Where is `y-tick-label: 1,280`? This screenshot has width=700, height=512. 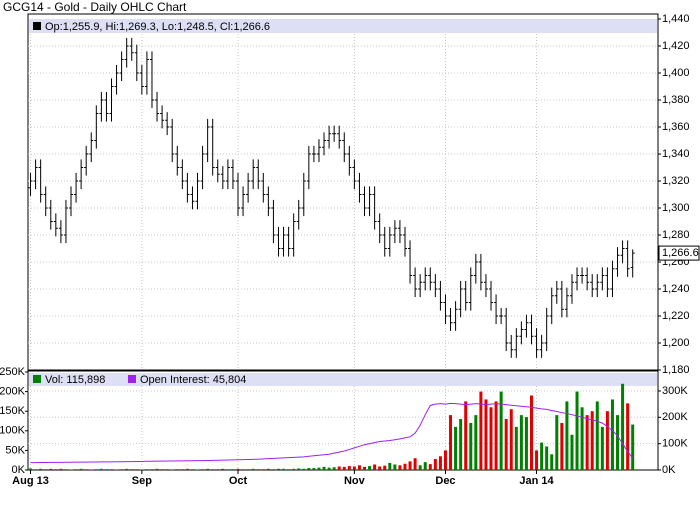 y-tick-label: 1,280 is located at coordinates (676, 235).